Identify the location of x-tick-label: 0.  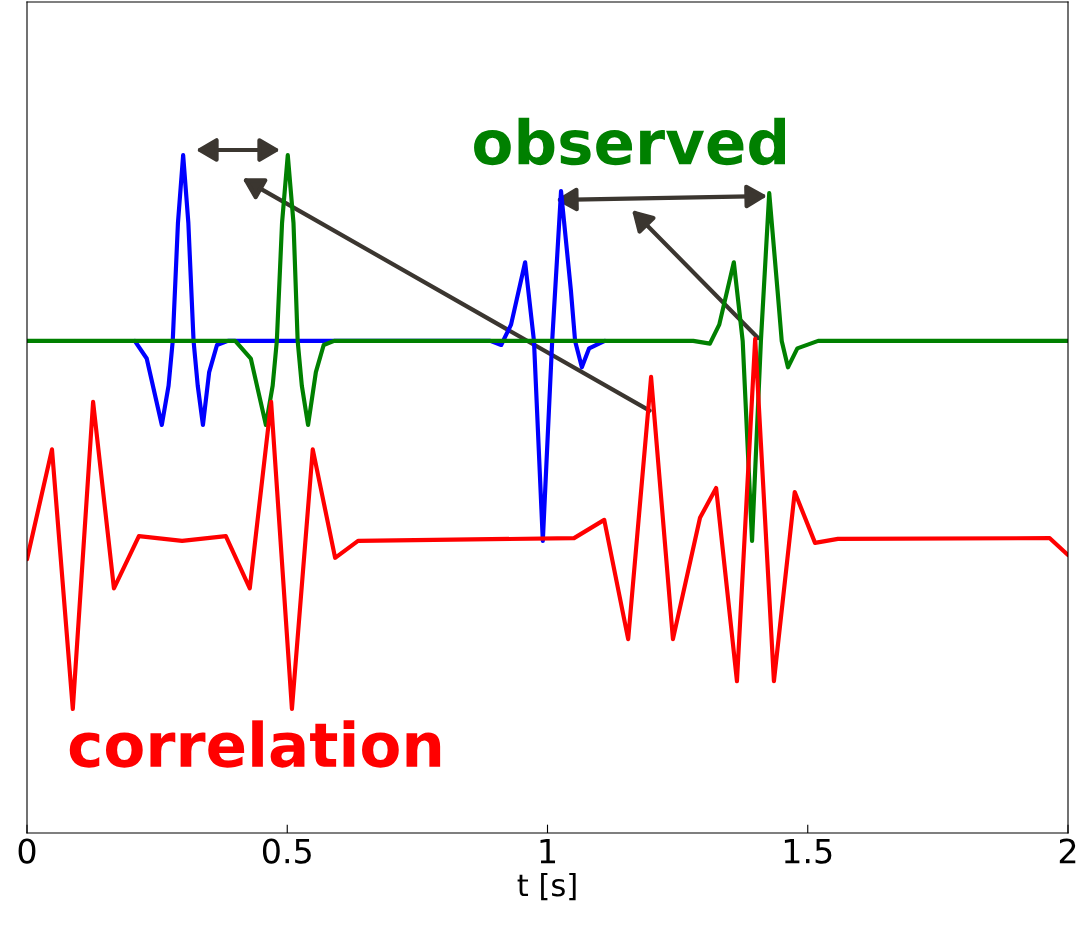
(27, 851).